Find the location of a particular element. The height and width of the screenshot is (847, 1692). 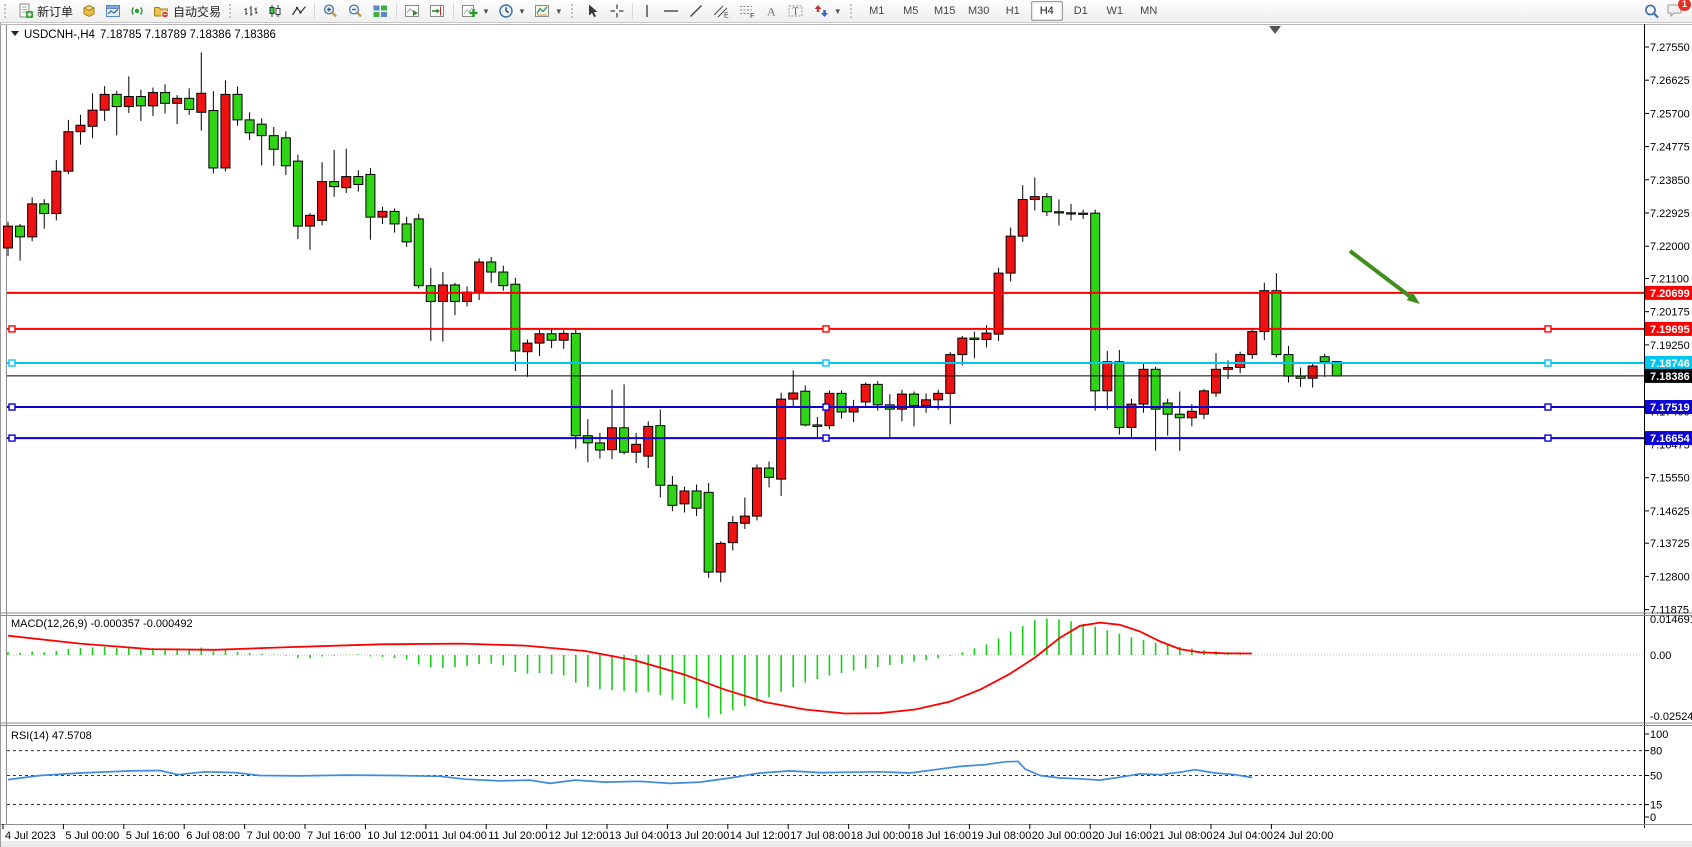

price-tag-label: 7.18746 is located at coordinates (1670, 364).